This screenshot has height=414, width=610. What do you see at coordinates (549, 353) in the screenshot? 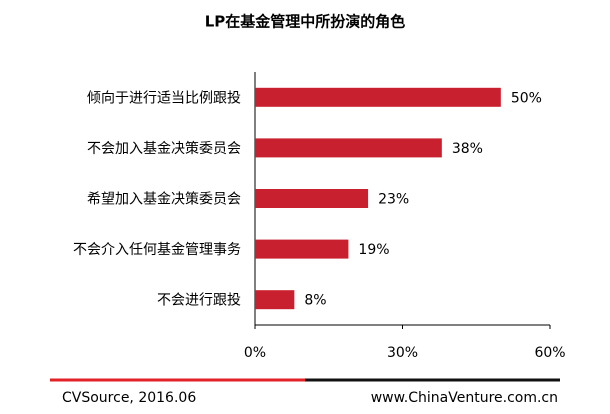
I see `x-tick-label: 60%` at bounding box center [549, 353].